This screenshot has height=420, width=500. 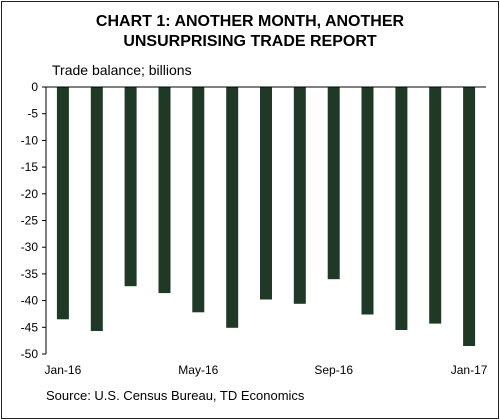 I want to click on x-tick-label: Jan-16, so click(x=63, y=370).